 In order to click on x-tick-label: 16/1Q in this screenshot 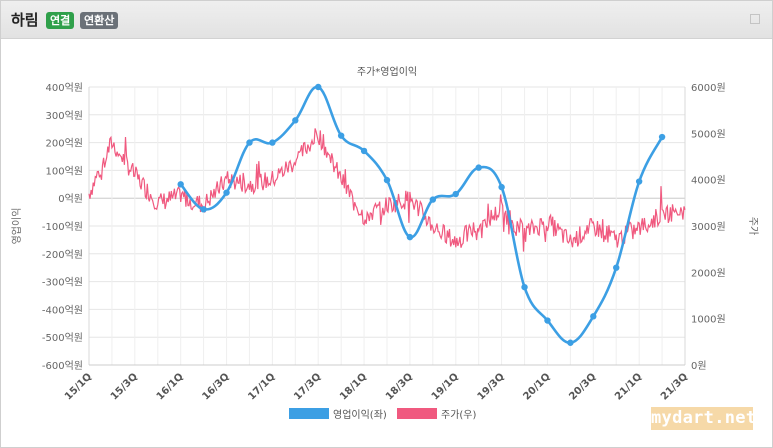, I will do `click(170, 386)`.